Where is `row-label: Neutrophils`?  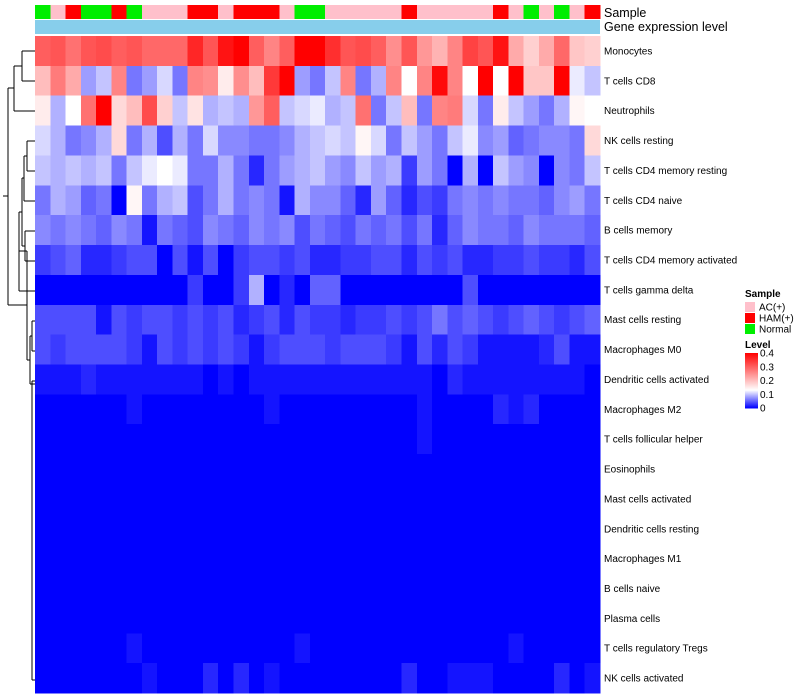
row-label: Neutrophils is located at coordinates (629, 111).